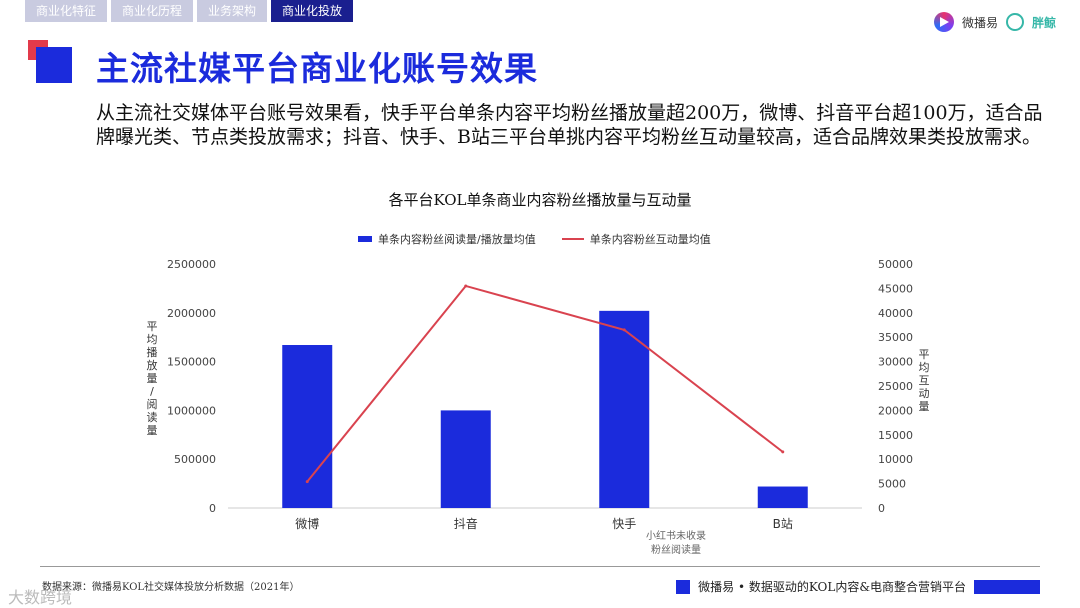 The height and width of the screenshot is (608, 1080). Describe the element at coordinates (66, 11) in the screenshot. I see `tab-commercial-features: 商业化特征` at that location.